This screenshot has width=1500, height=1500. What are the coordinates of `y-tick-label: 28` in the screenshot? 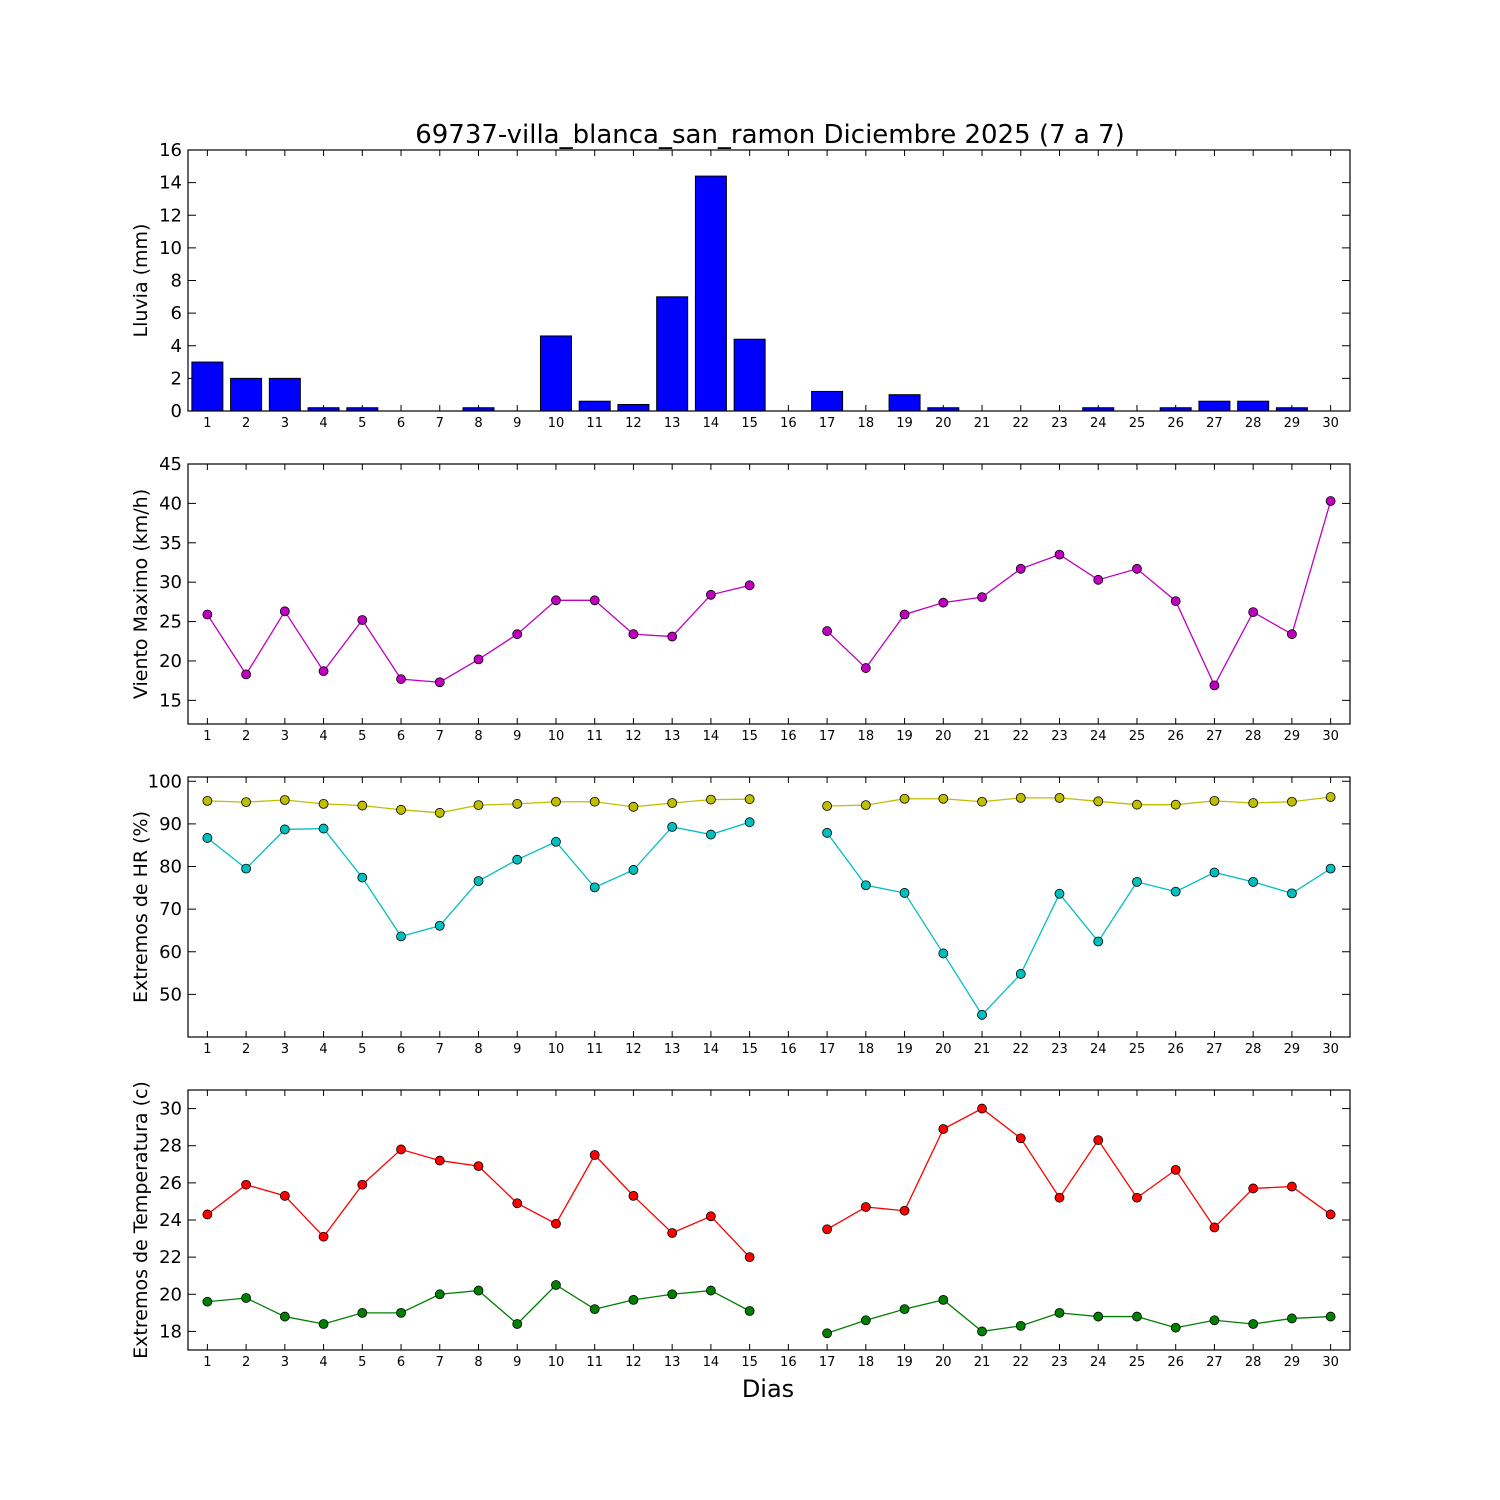 It's located at (170, 1146).